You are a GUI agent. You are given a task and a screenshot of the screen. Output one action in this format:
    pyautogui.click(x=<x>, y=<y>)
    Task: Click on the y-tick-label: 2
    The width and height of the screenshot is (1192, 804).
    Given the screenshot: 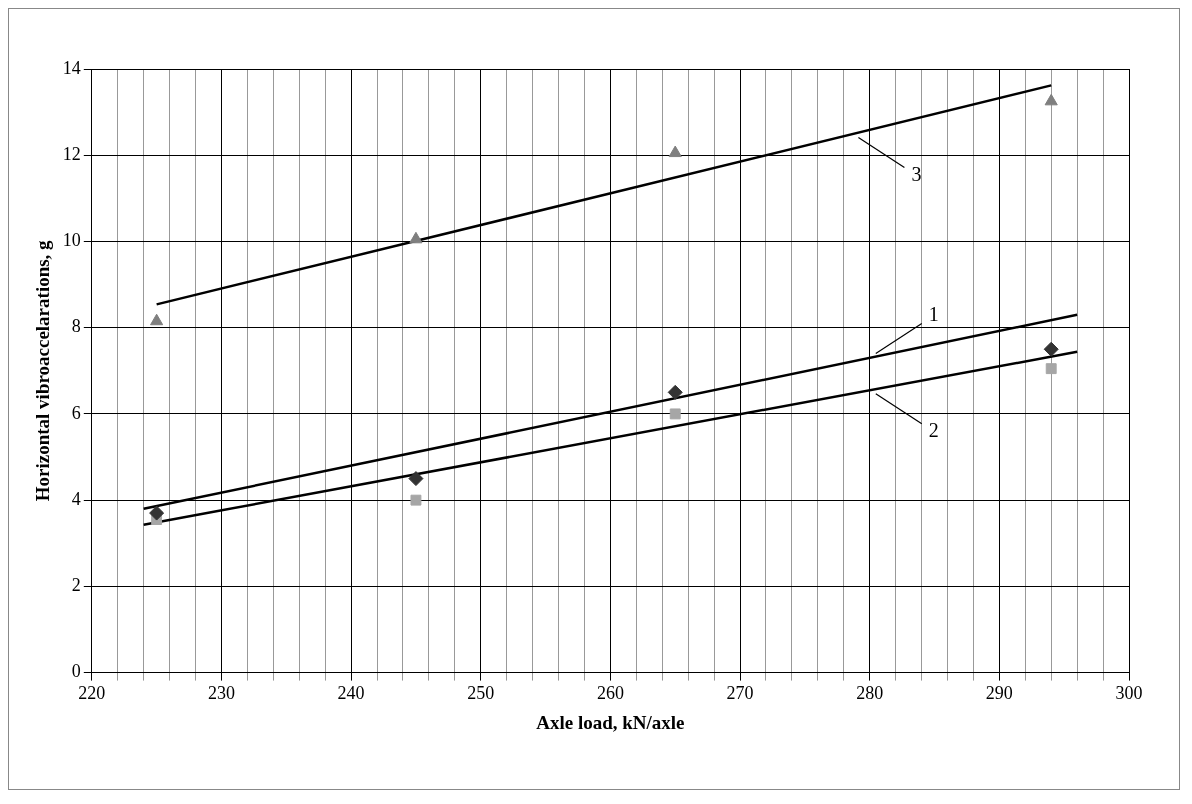 What is the action you would take?
    pyautogui.click(x=76, y=585)
    